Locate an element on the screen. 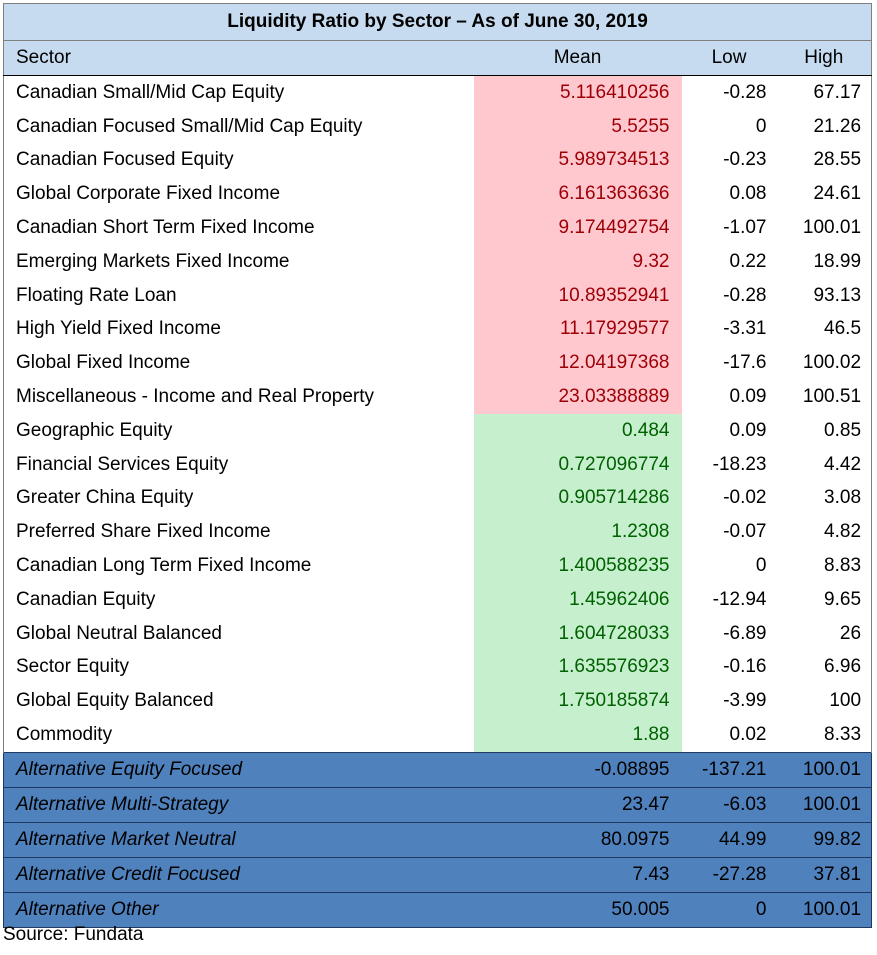 The height and width of the screenshot is (955, 877). cell-high: 46.5 is located at coordinates (824, 329).